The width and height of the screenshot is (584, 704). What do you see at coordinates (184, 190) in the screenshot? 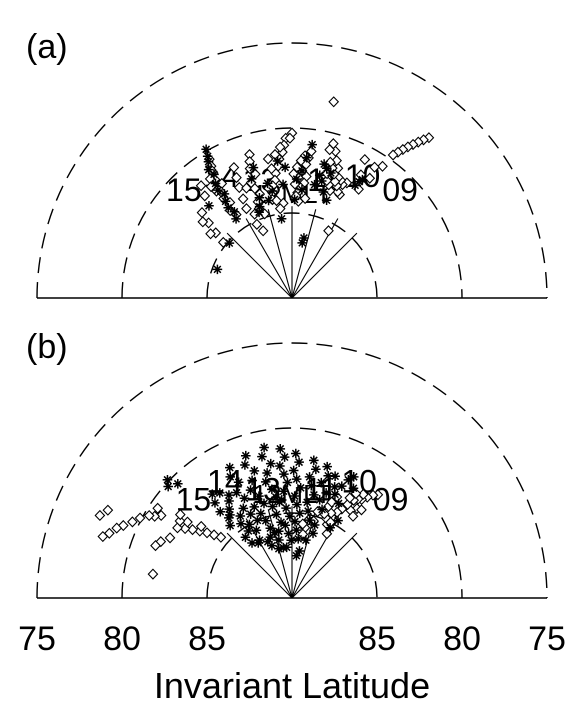
I see `mlt-label-15: 15` at bounding box center [184, 190].